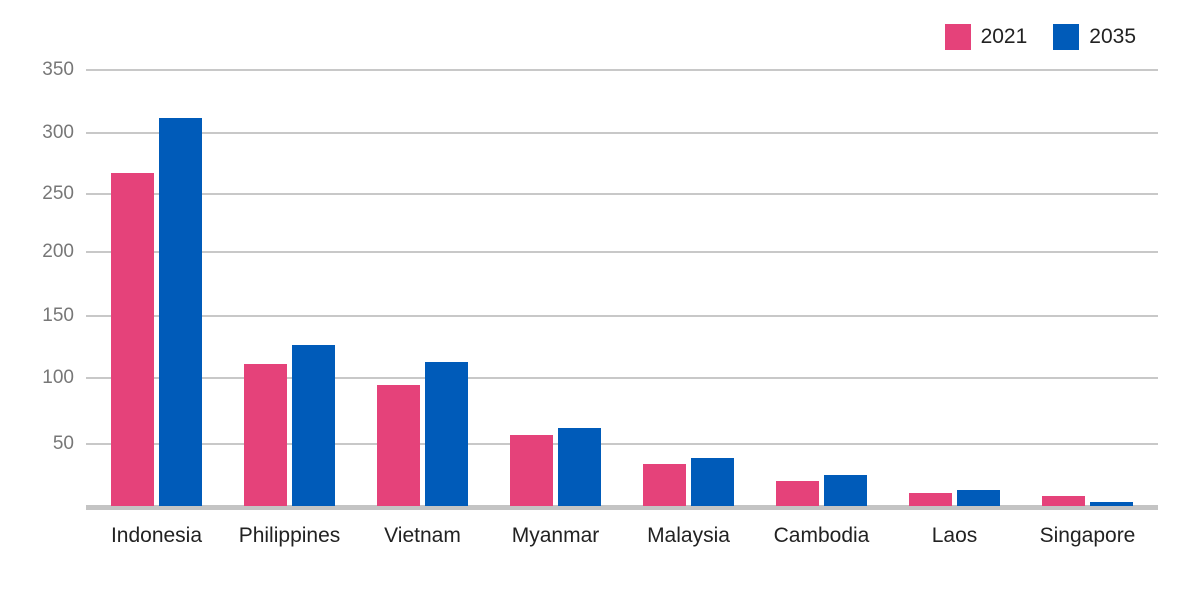 The image size is (1200, 594). What do you see at coordinates (446, 433) in the screenshot?
I see `bar-vietnam-2035` at bounding box center [446, 433].